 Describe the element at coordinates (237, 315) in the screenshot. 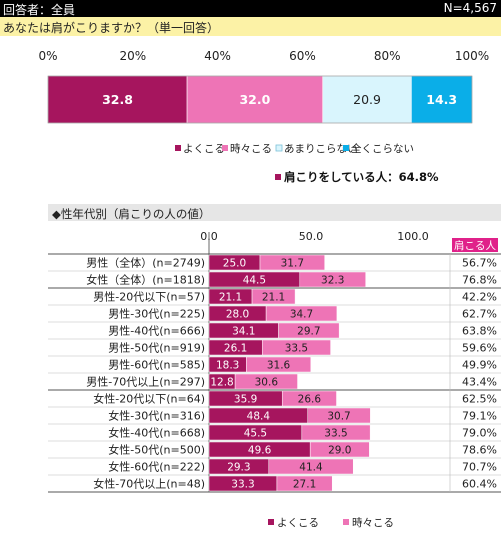

I see `data-label: 28.0` at that location.